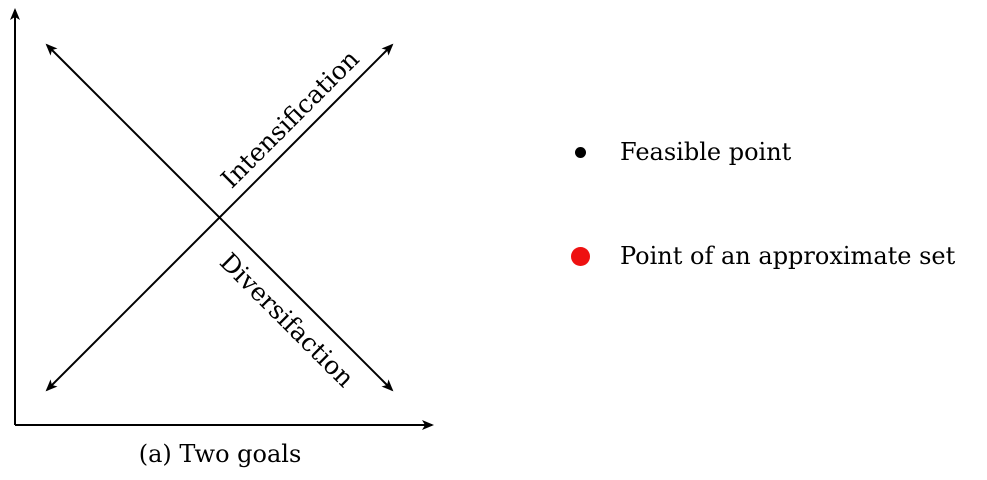 This screenshot has height=480, width=987. Describe the element at coordinates (290, 119) in the screenshot. I see `intensification-label: Intensification` at that location.